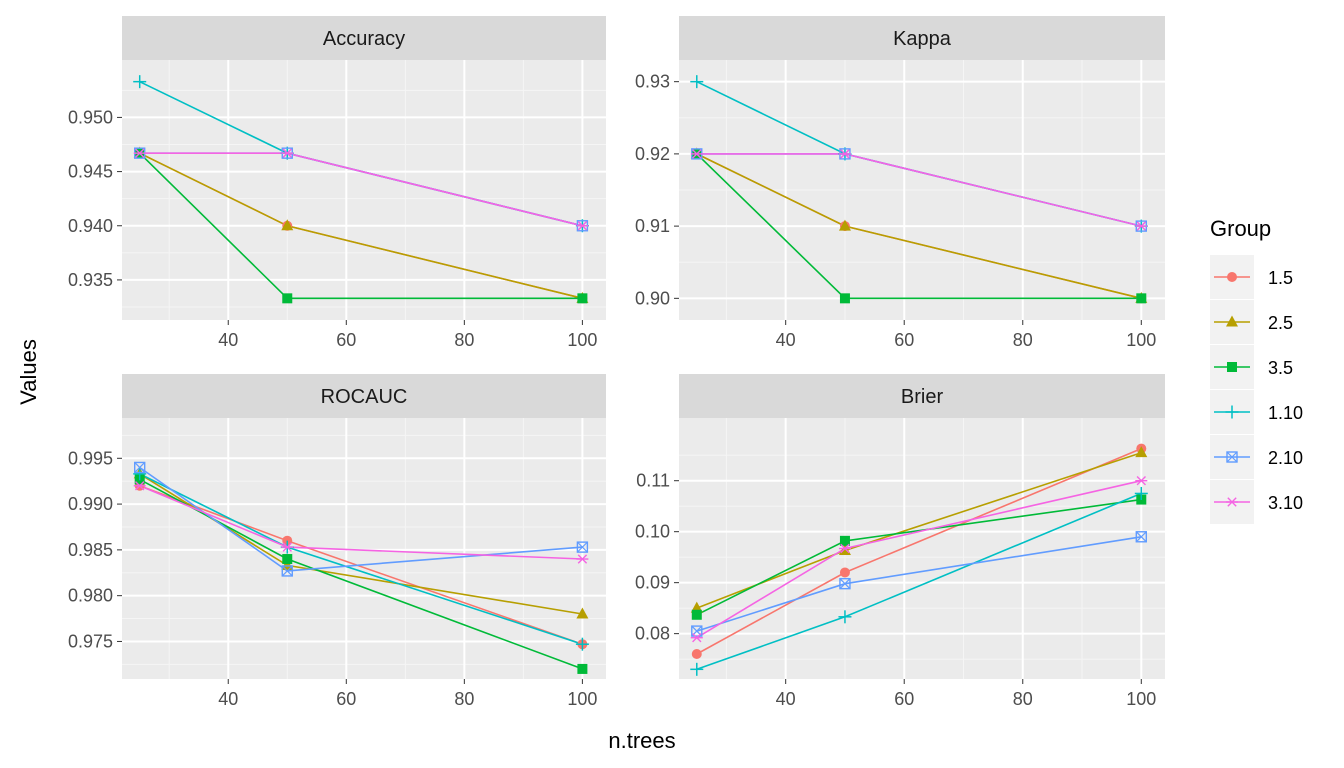  What do you see at coordinates (90, 596) in the screenshot?
I see `y-tick-label: 0.980` at bounding box center [90, 596].